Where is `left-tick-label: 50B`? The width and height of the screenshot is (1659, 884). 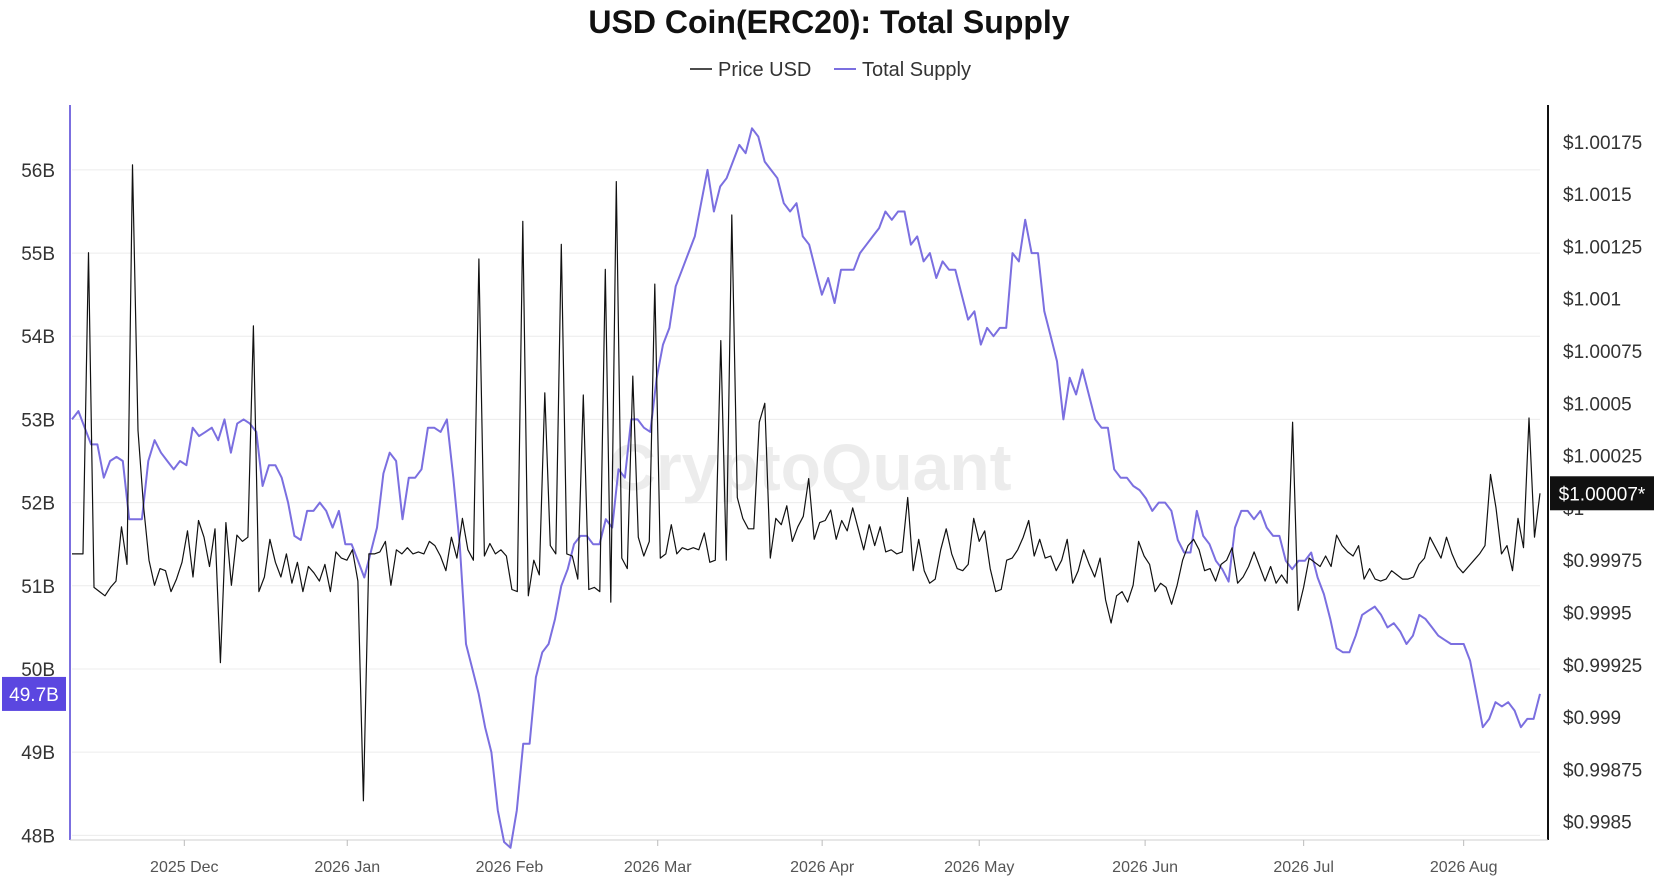 left-tick-label: 50B is located at coordinates (38, 670).